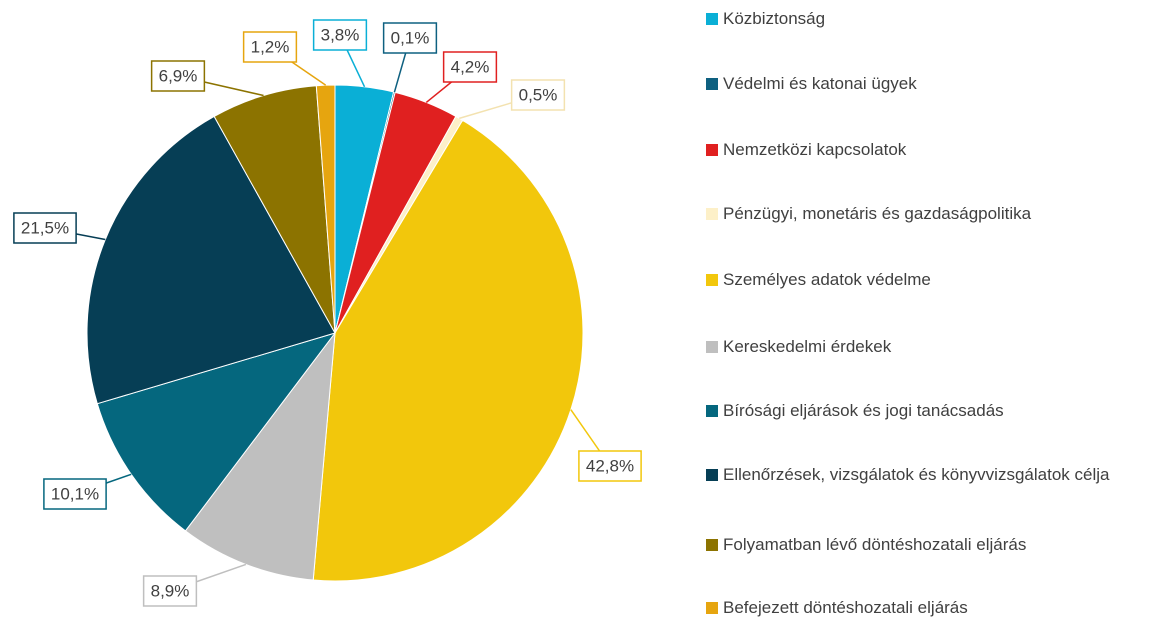 The image size is (1162, 621). Describe the element at coordinates (827, 279) in the screenshot. I see `legend-label: Személyes adatok védelme` at that location.